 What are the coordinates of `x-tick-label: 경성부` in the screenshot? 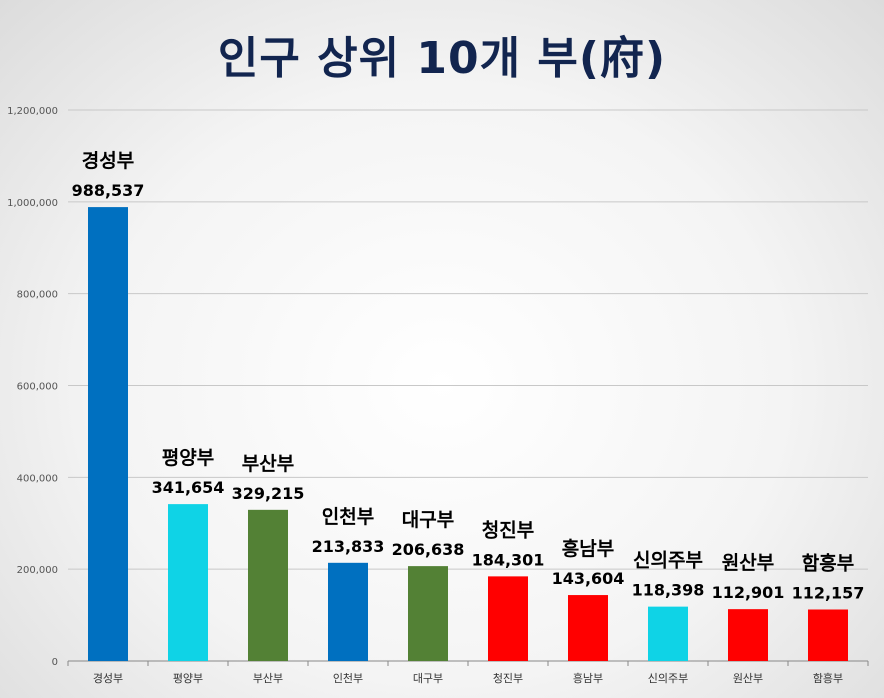 It's located at (108, 678).